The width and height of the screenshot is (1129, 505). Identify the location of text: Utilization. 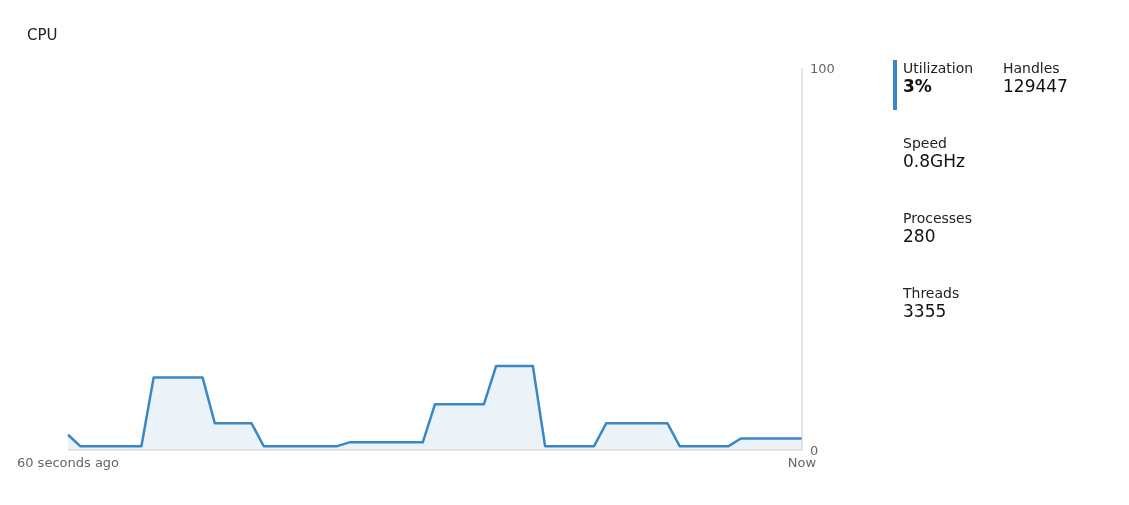
(938, 68).